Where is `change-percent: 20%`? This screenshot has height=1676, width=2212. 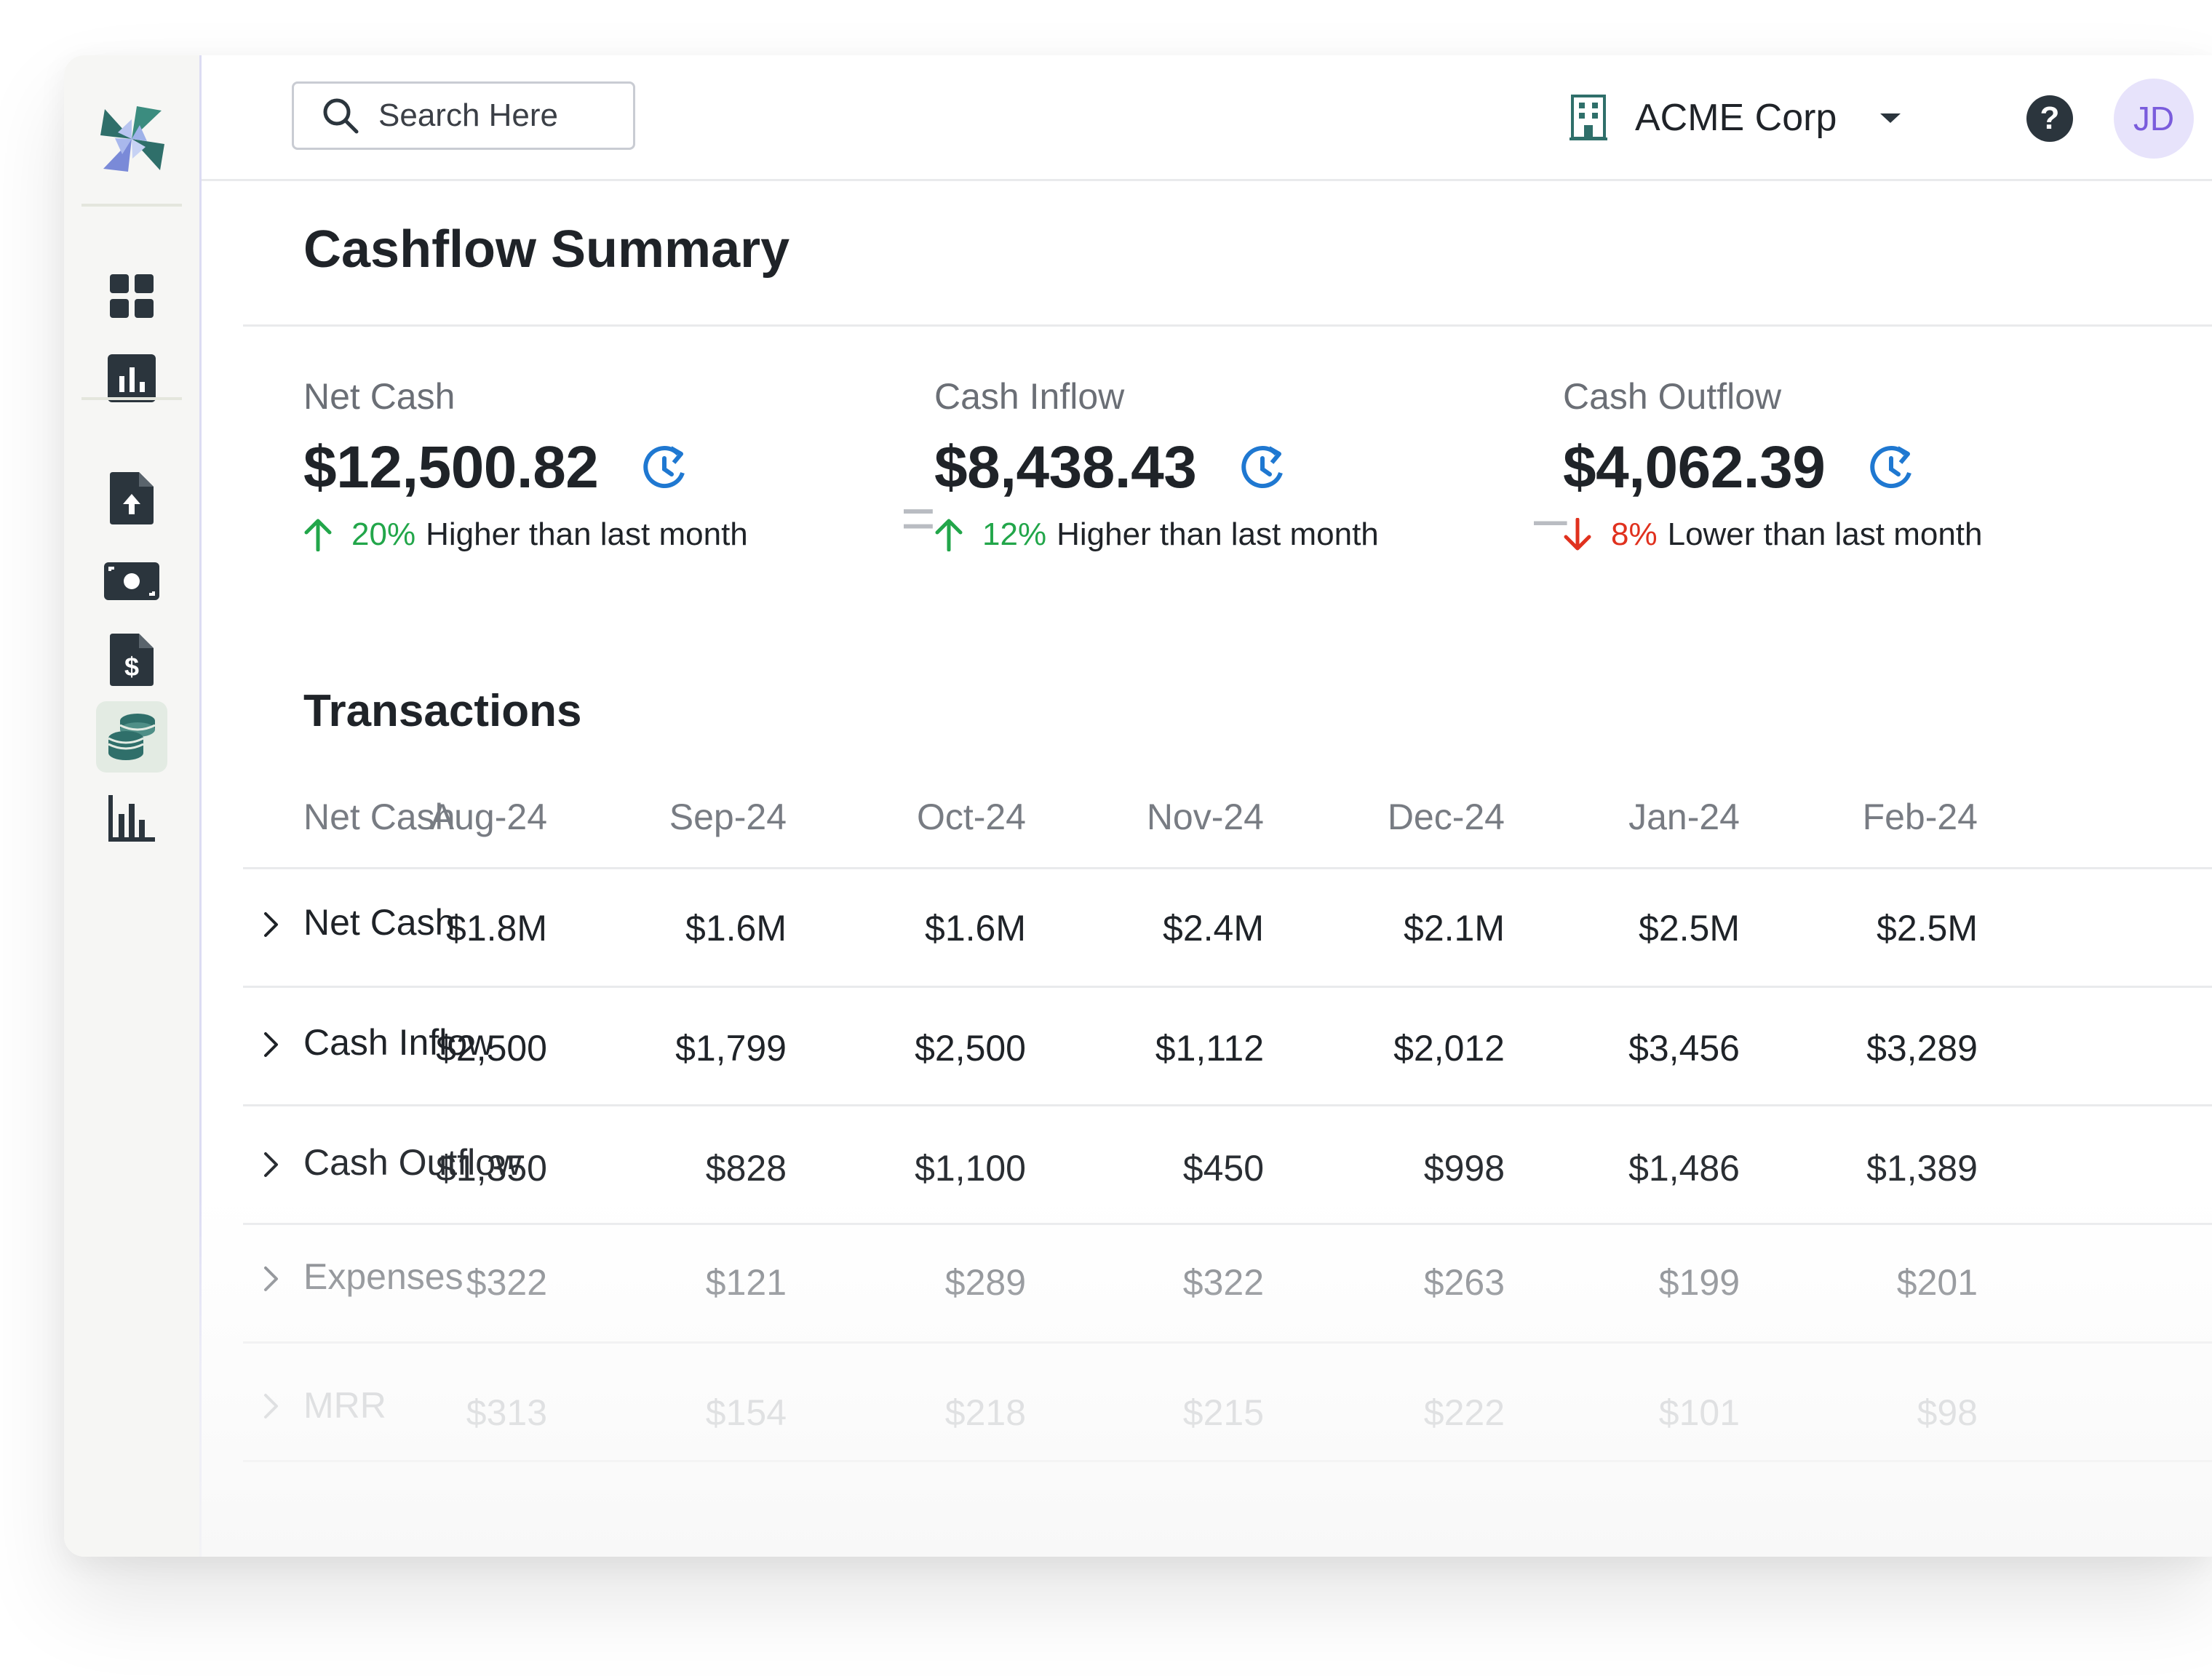 change-percent: 20% is located at coordinates (383, 534).